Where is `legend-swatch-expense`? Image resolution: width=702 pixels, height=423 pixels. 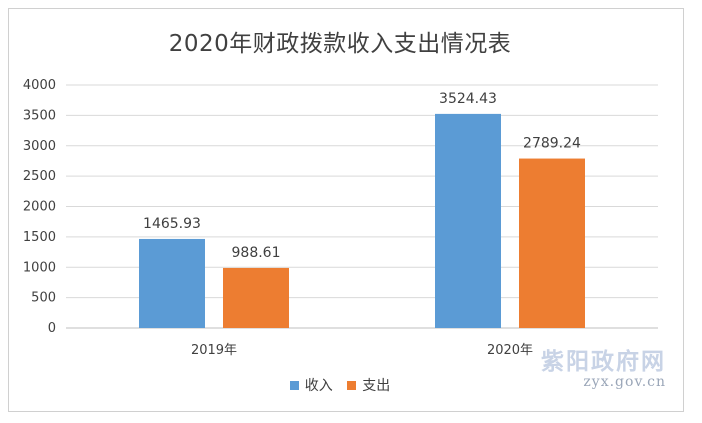 legend-swatch-expense is located at coordinates (352, 385).